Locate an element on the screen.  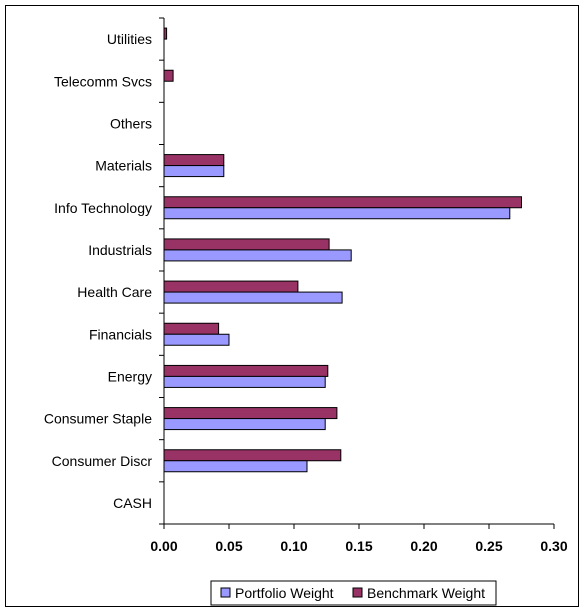
bar-benchmark-health-care is located at coordinates (231, 286).